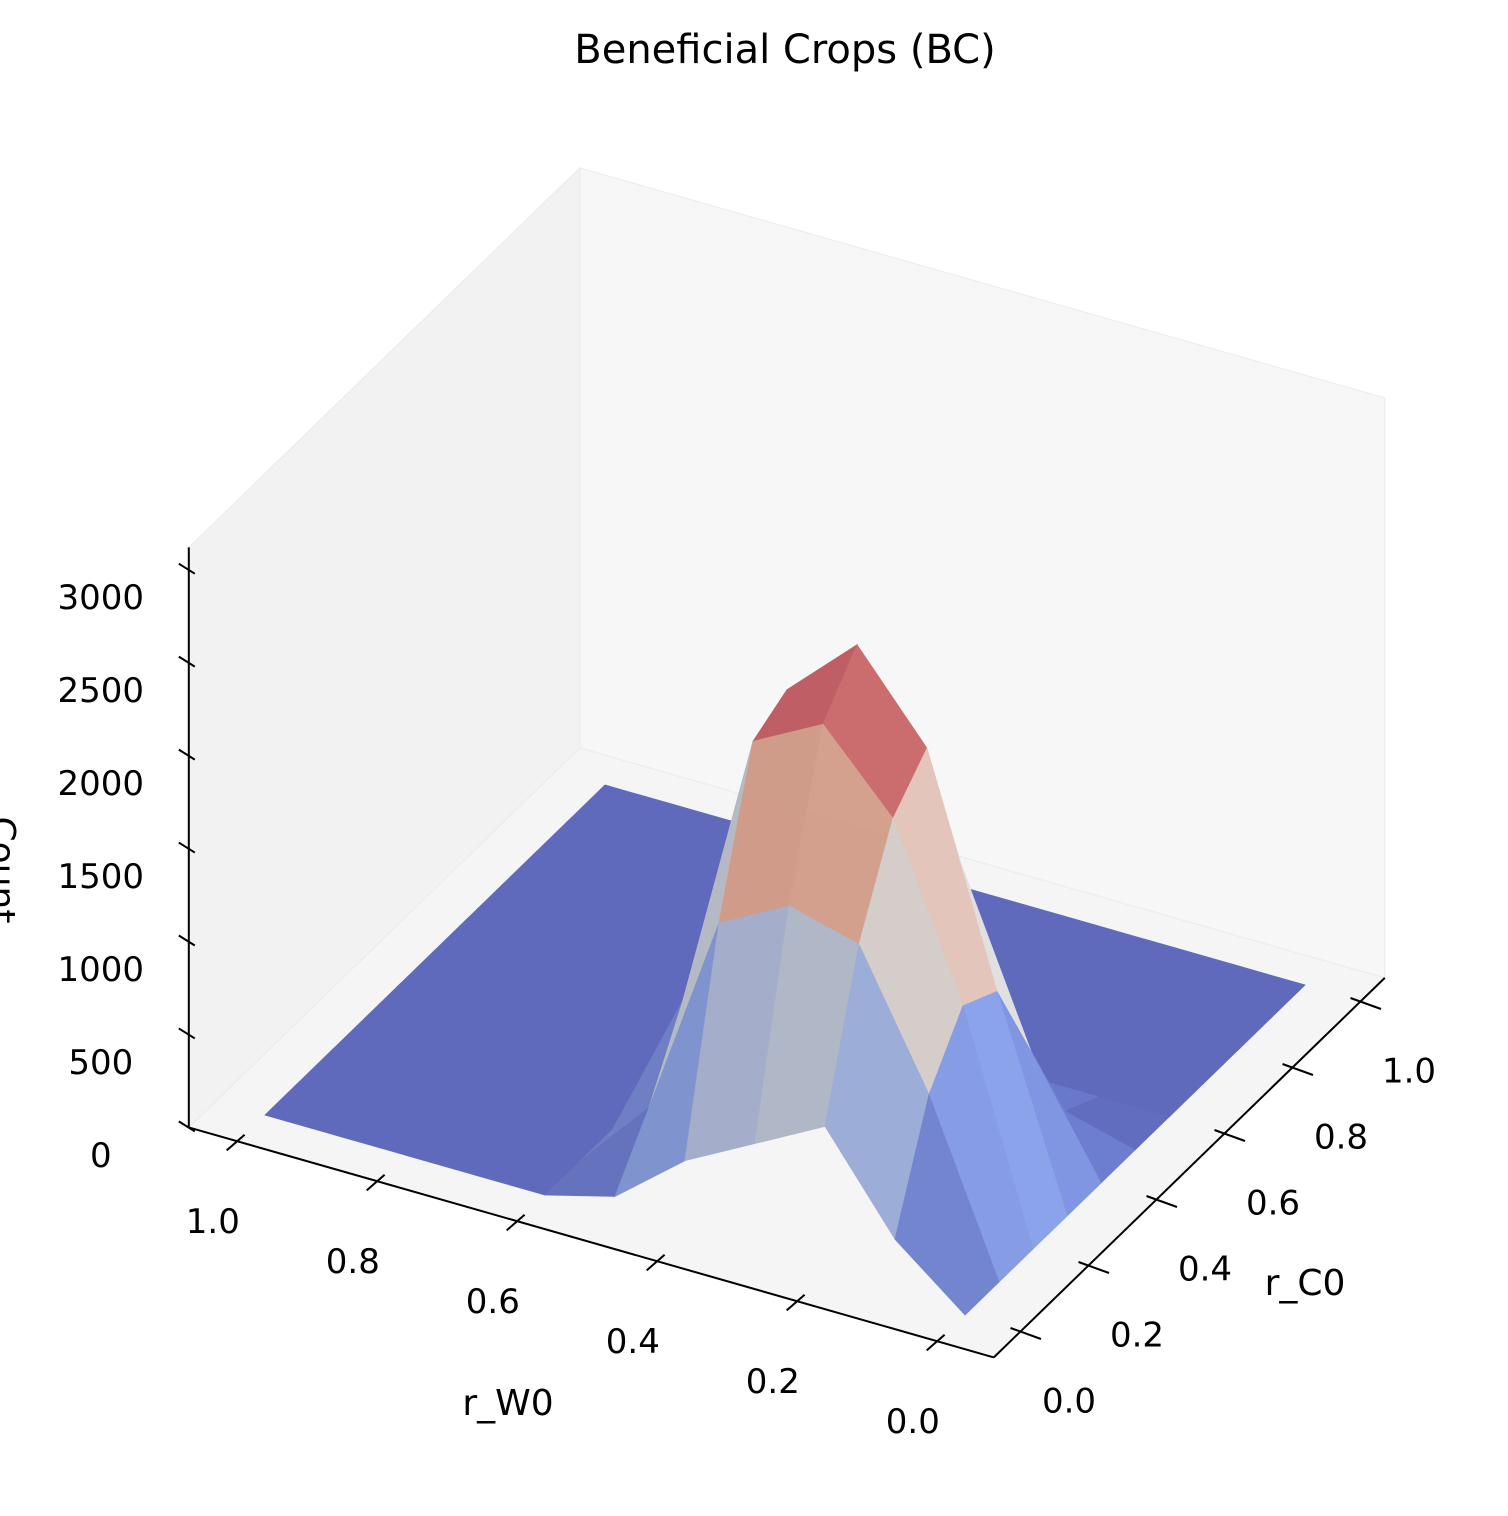  What do you see at coordinates (1409, 1072) in the screenshot?
I see `y-tick-label: 1.0` at bounding box center [1409, 1072].